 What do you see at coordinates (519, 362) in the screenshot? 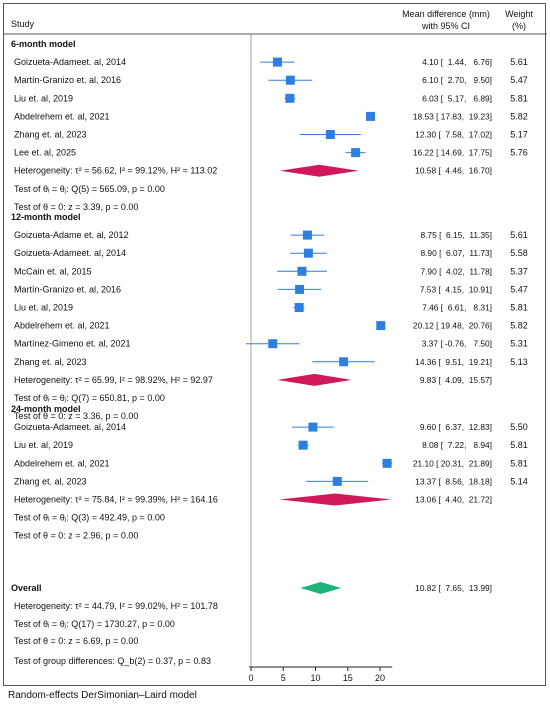
I see `study-weight: 5.13` at bounding box center [519, 362].